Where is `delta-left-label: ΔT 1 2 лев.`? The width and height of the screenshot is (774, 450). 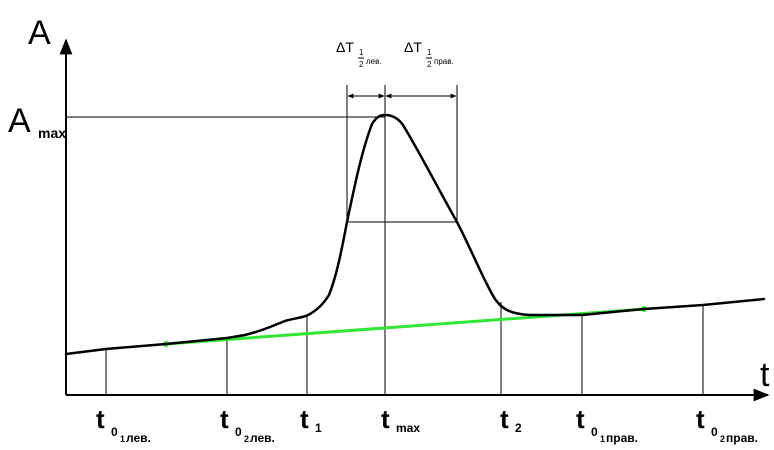 delta-left-label: ΔT 1 2 лев. is located at coordinates (359, 54).